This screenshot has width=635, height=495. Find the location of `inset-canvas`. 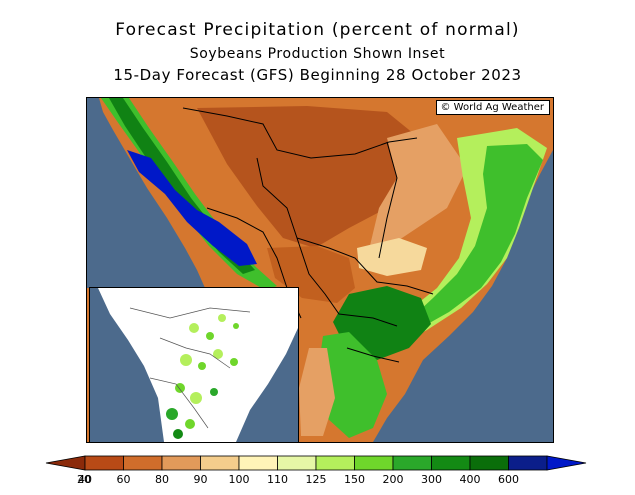

inset-canvas is located at coordinates (194, 365).